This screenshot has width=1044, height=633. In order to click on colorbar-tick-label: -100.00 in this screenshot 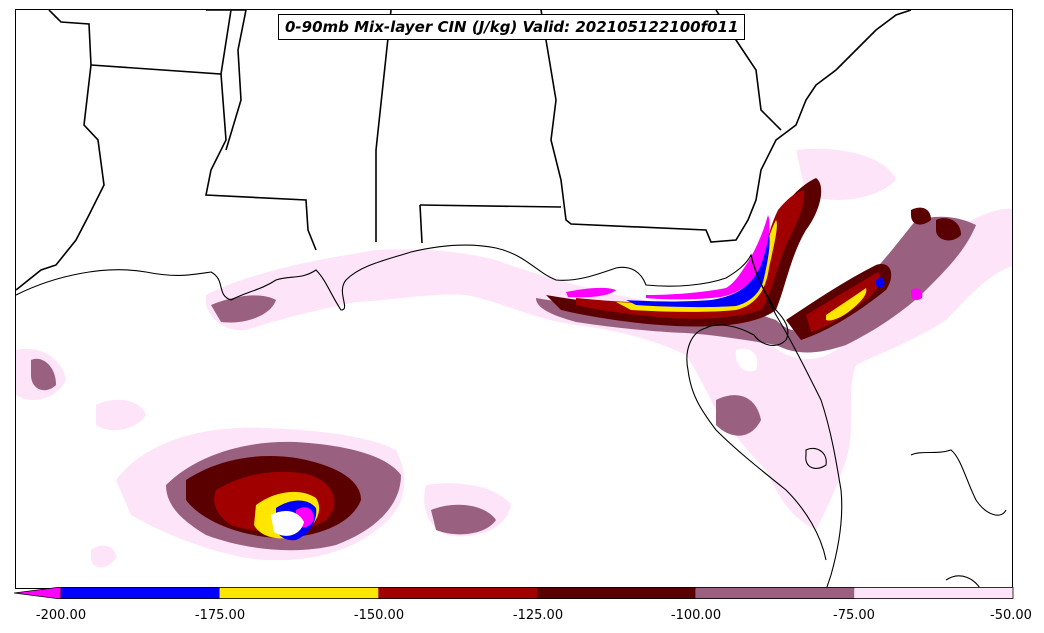, I will do `click(696, 615)`.